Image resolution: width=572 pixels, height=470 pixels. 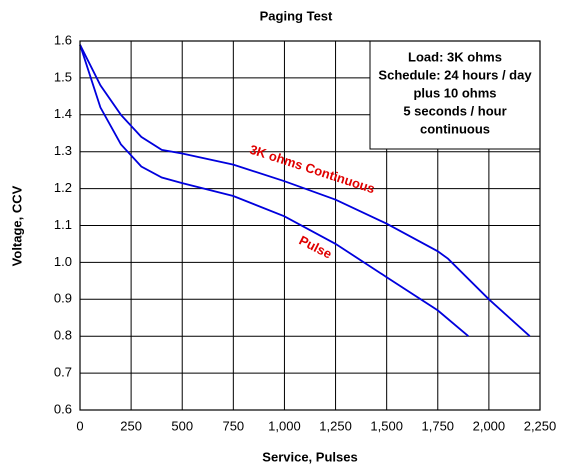 What do you see at coordinates (454, 92) in the screenshot?
I see `annotation-text: plus 10 ohms` at bounding box center [454, 92].